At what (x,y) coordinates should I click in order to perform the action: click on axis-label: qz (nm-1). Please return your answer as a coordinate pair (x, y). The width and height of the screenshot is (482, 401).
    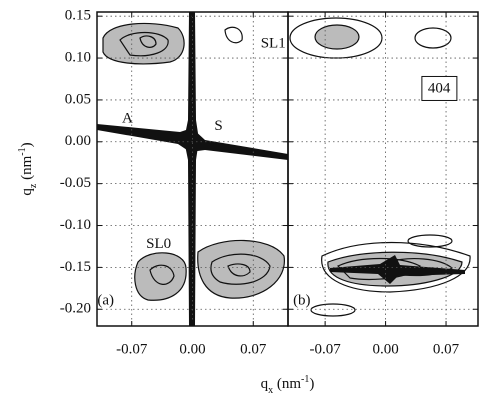
    Looking at the image, I should click on (28, 168).